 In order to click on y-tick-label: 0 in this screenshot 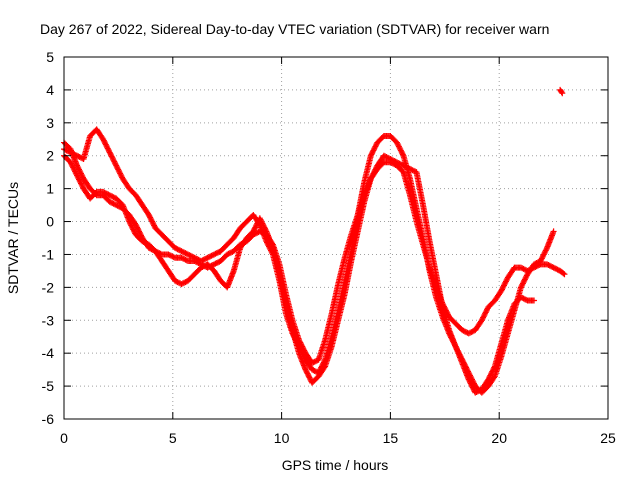, I will do `click(50, 222)`.